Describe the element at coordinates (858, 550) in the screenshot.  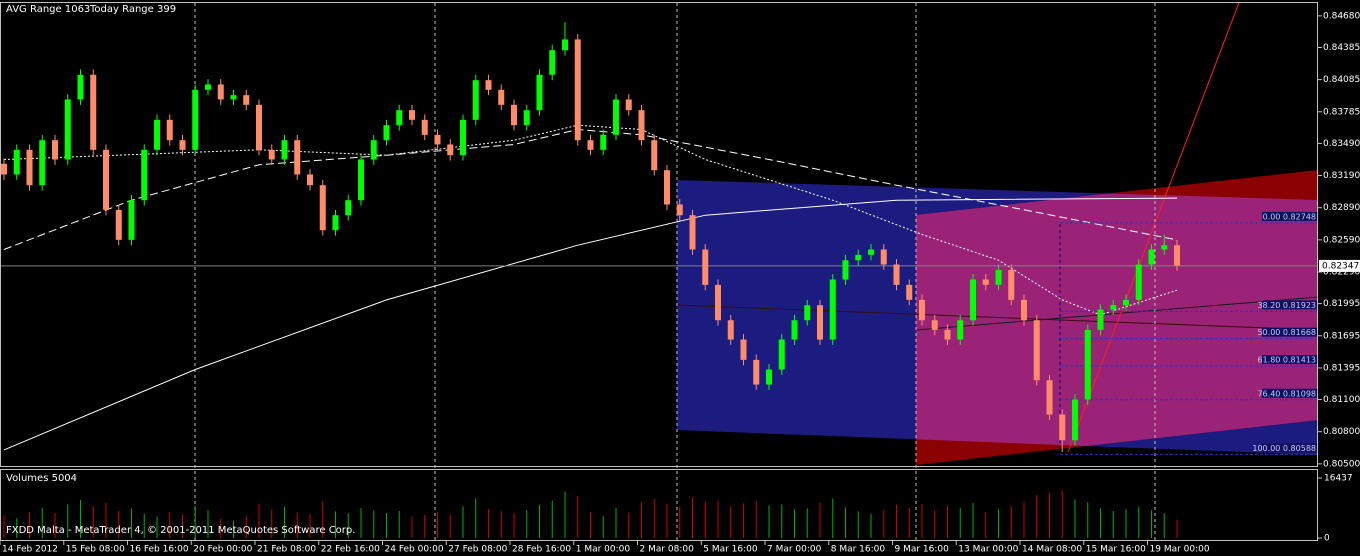
I see `x-tick-label: 8 Mar 16:00` at that location.